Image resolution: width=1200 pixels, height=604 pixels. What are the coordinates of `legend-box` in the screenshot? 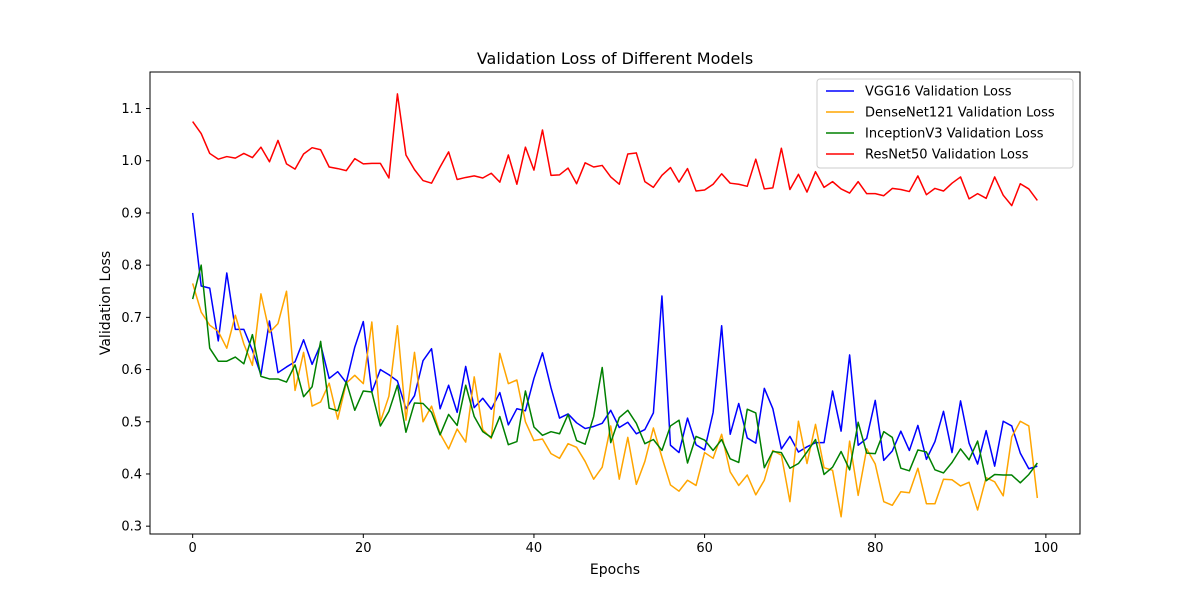 It's located at (945, 123).